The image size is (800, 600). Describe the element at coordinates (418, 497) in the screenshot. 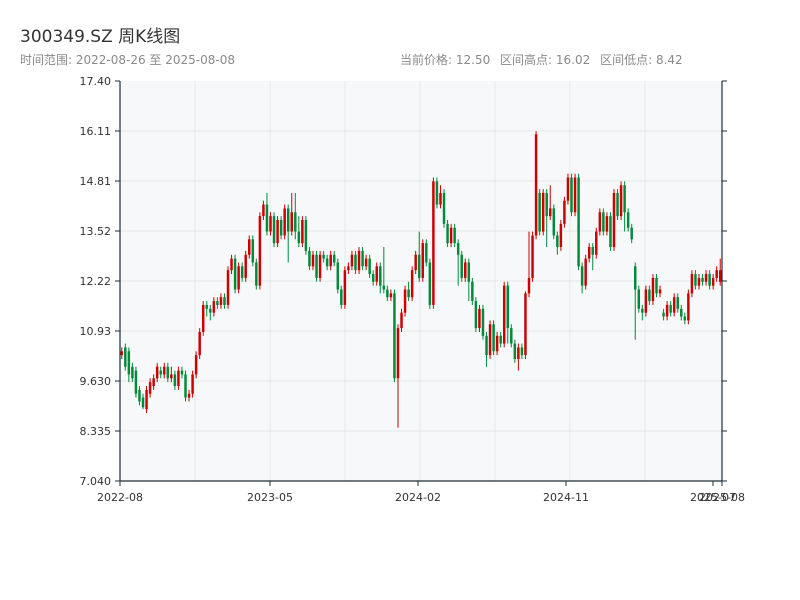

I see `x-tick-label: 2024-02` at that location.